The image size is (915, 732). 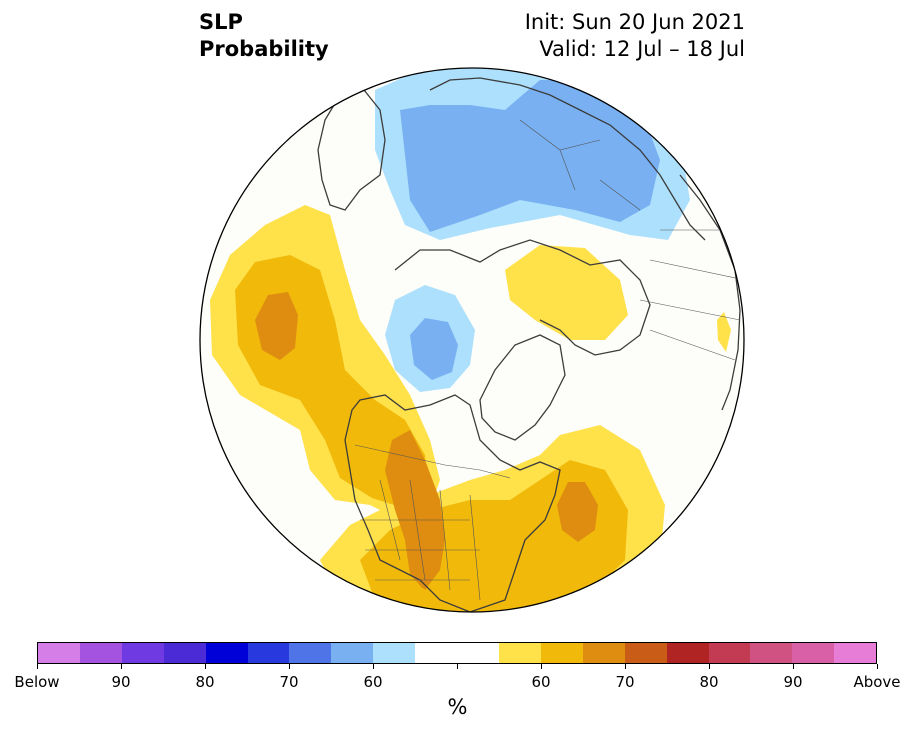 What do you see at coordinates (457, 683) in the screenshot?
I see `colorbar-tick-labels: Below 90 80 70 60 60 70 80 90 Above` at bounding box center [457, 683].